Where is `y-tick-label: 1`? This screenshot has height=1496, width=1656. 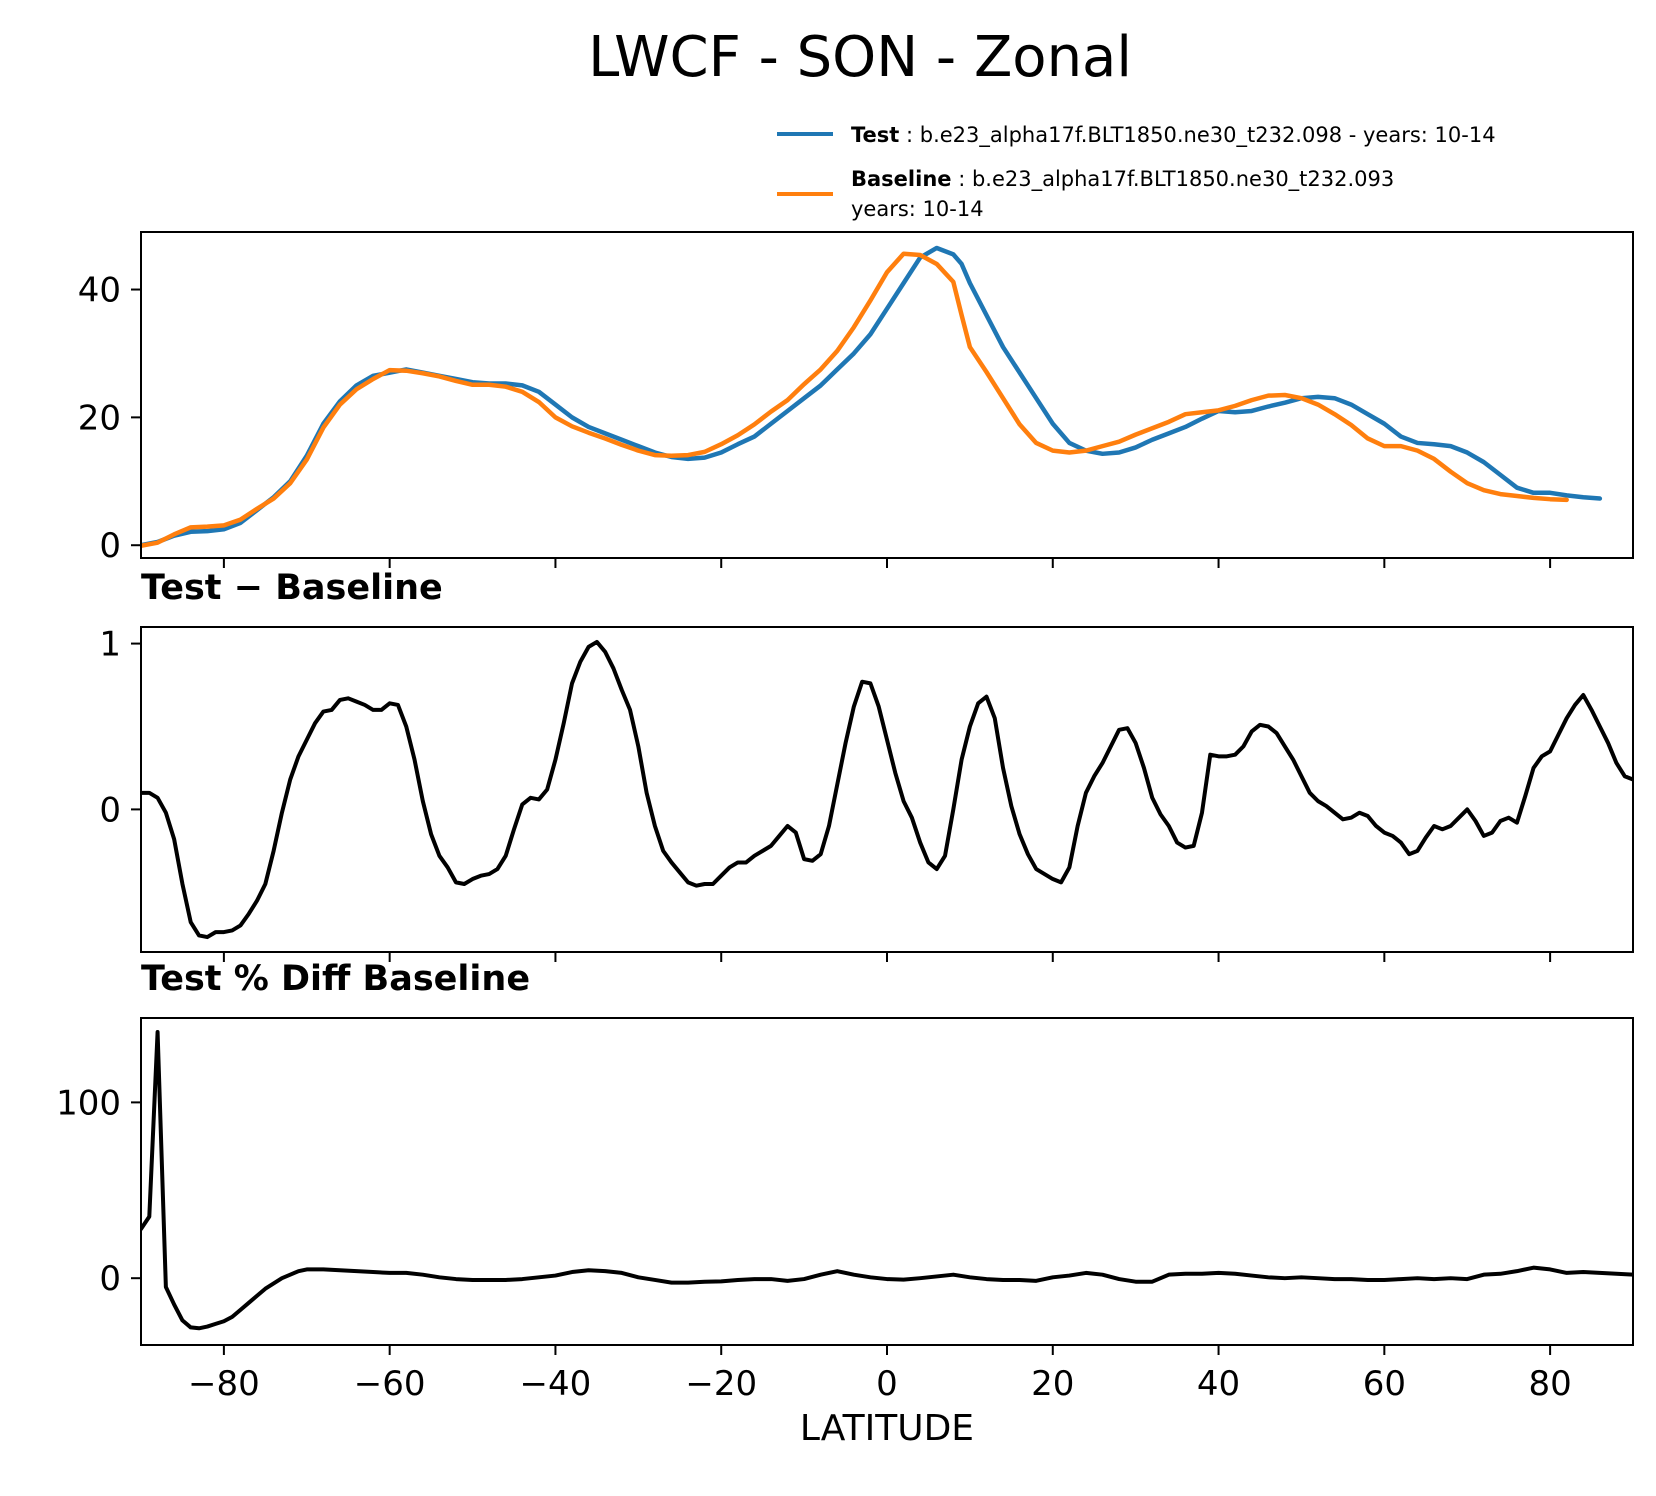 y-tick-label: 1 is located at coordinates (110, 645).